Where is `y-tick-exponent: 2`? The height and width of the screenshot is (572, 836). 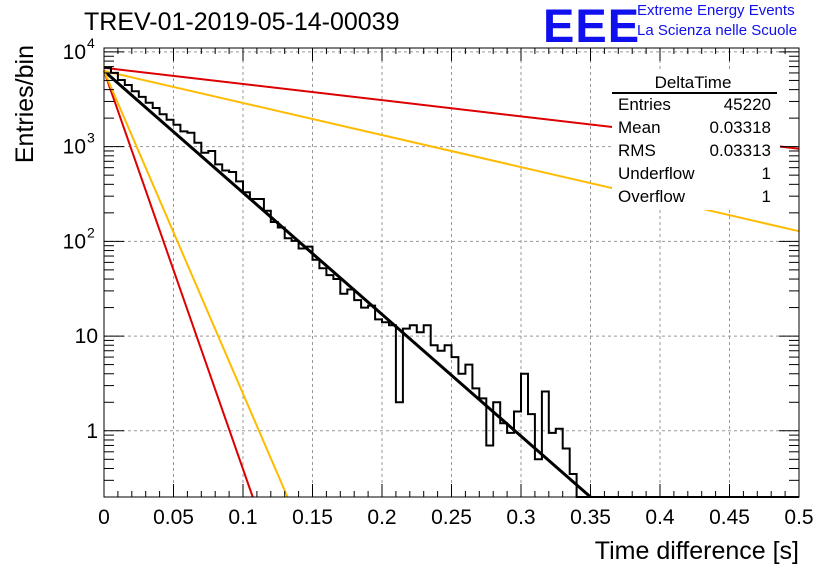
y-tick-exponent: 2 is located at coordinates (91, 232).